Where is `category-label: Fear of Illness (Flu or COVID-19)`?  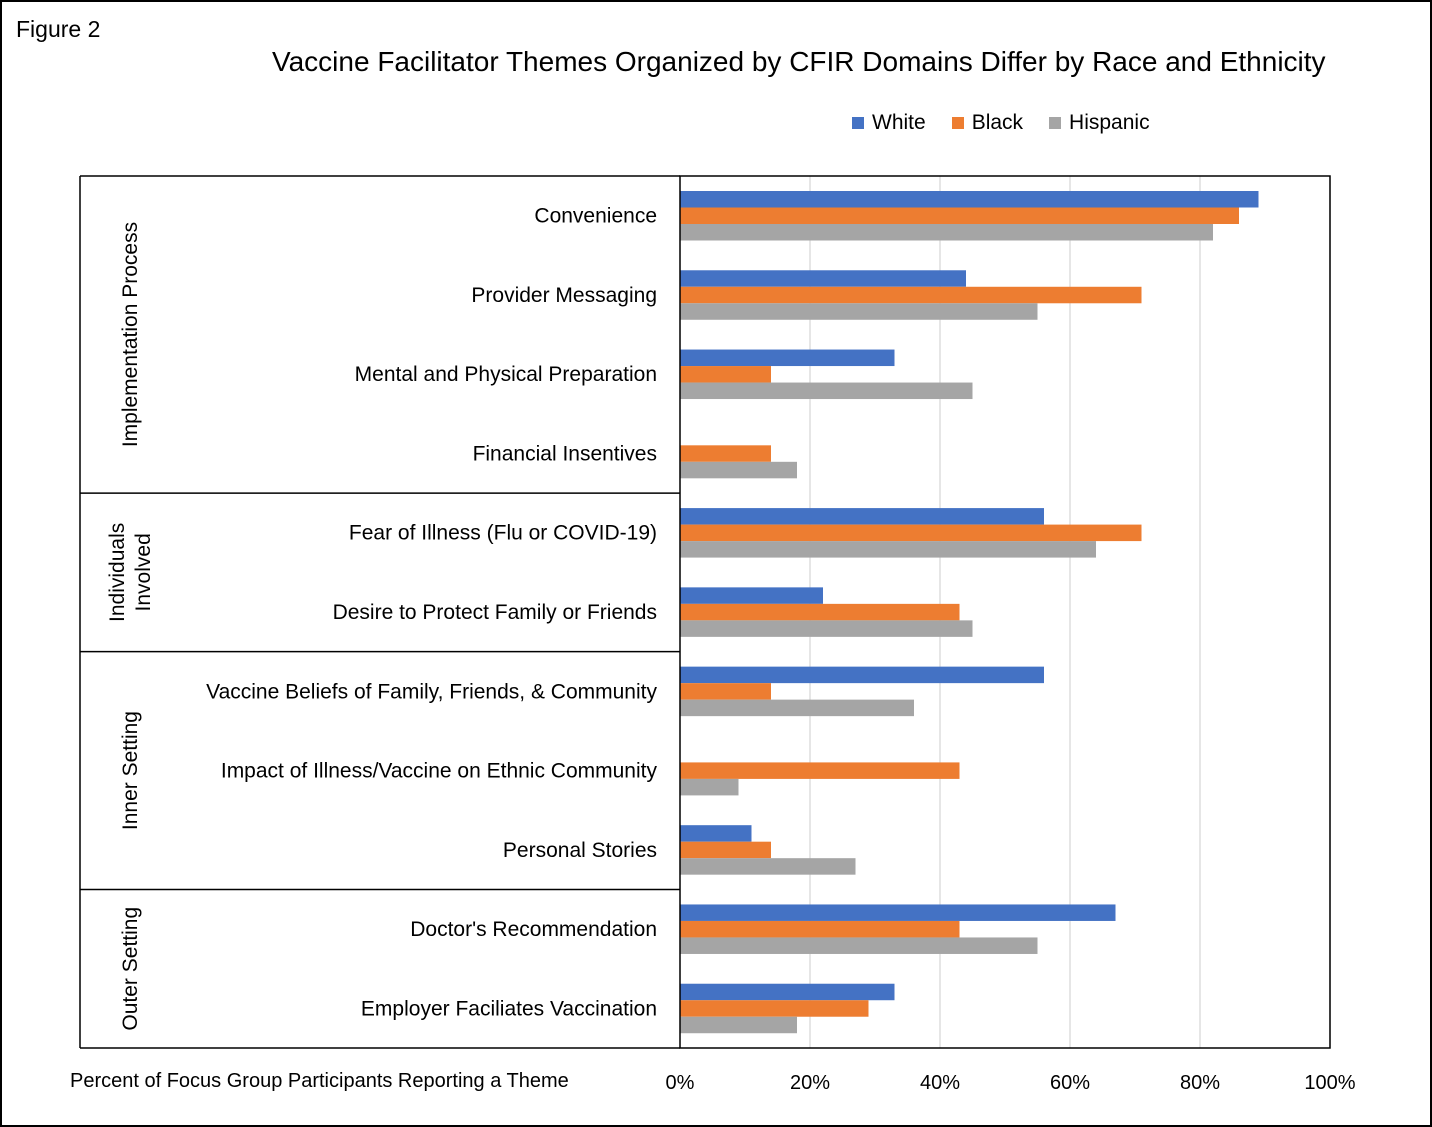 category-label: Fear of Illness (Flu or COVID-19) is located at coordinates (503, 533).